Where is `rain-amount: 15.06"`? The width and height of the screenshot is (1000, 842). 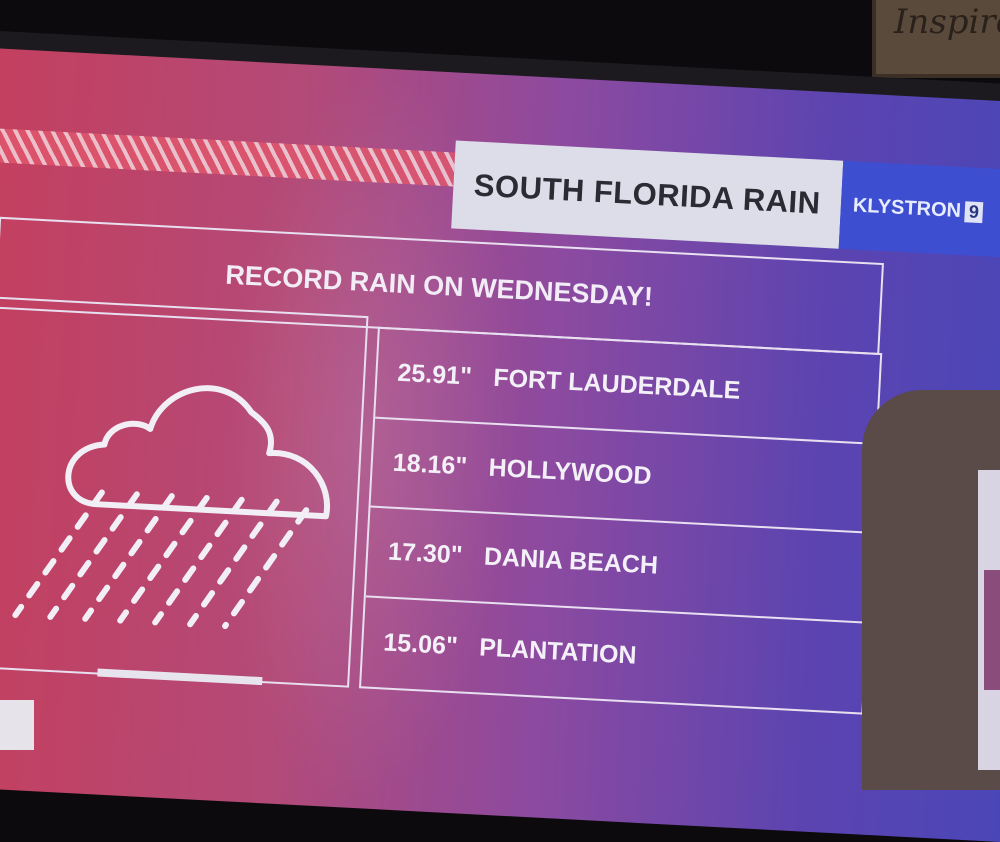 rain-amount: 15.06" is located at coordinates (420, 644).